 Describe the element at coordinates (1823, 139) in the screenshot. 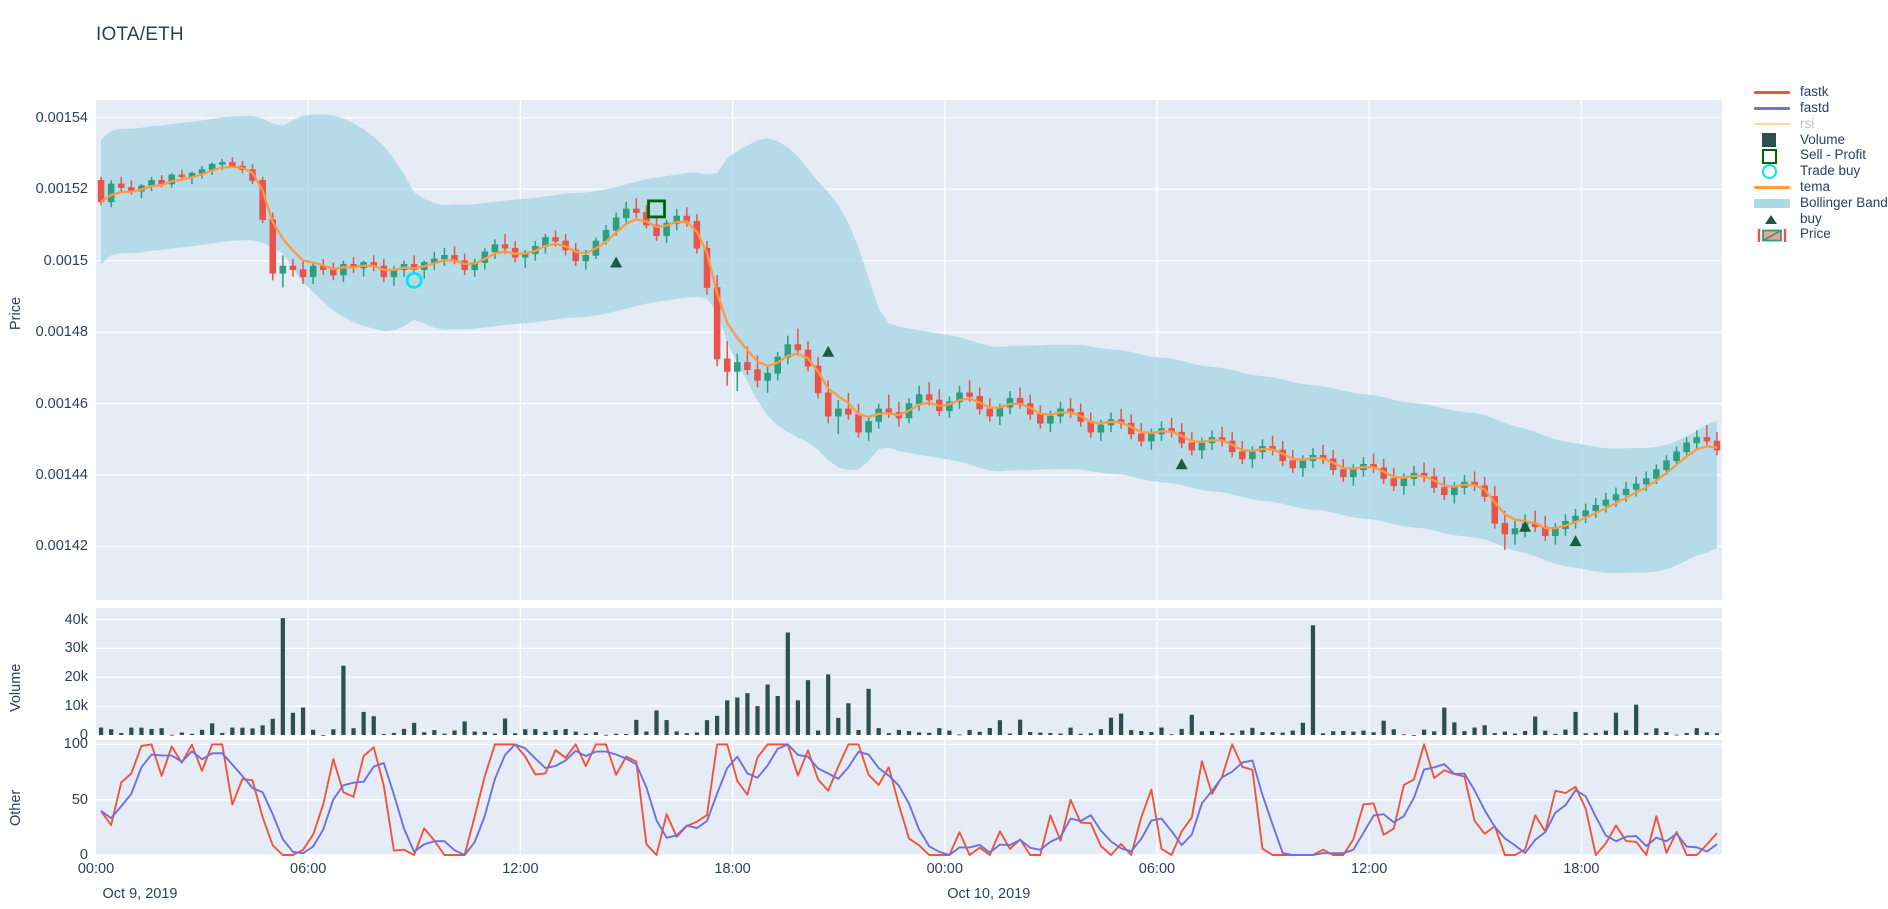

I see `legend-label: Volume` at that location.